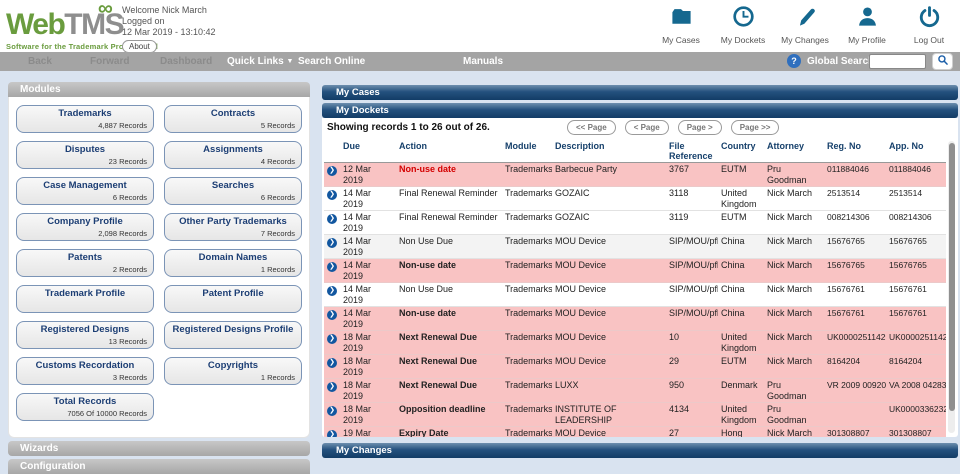  I want to click on module-title: Trademarks, so click(85, 113).